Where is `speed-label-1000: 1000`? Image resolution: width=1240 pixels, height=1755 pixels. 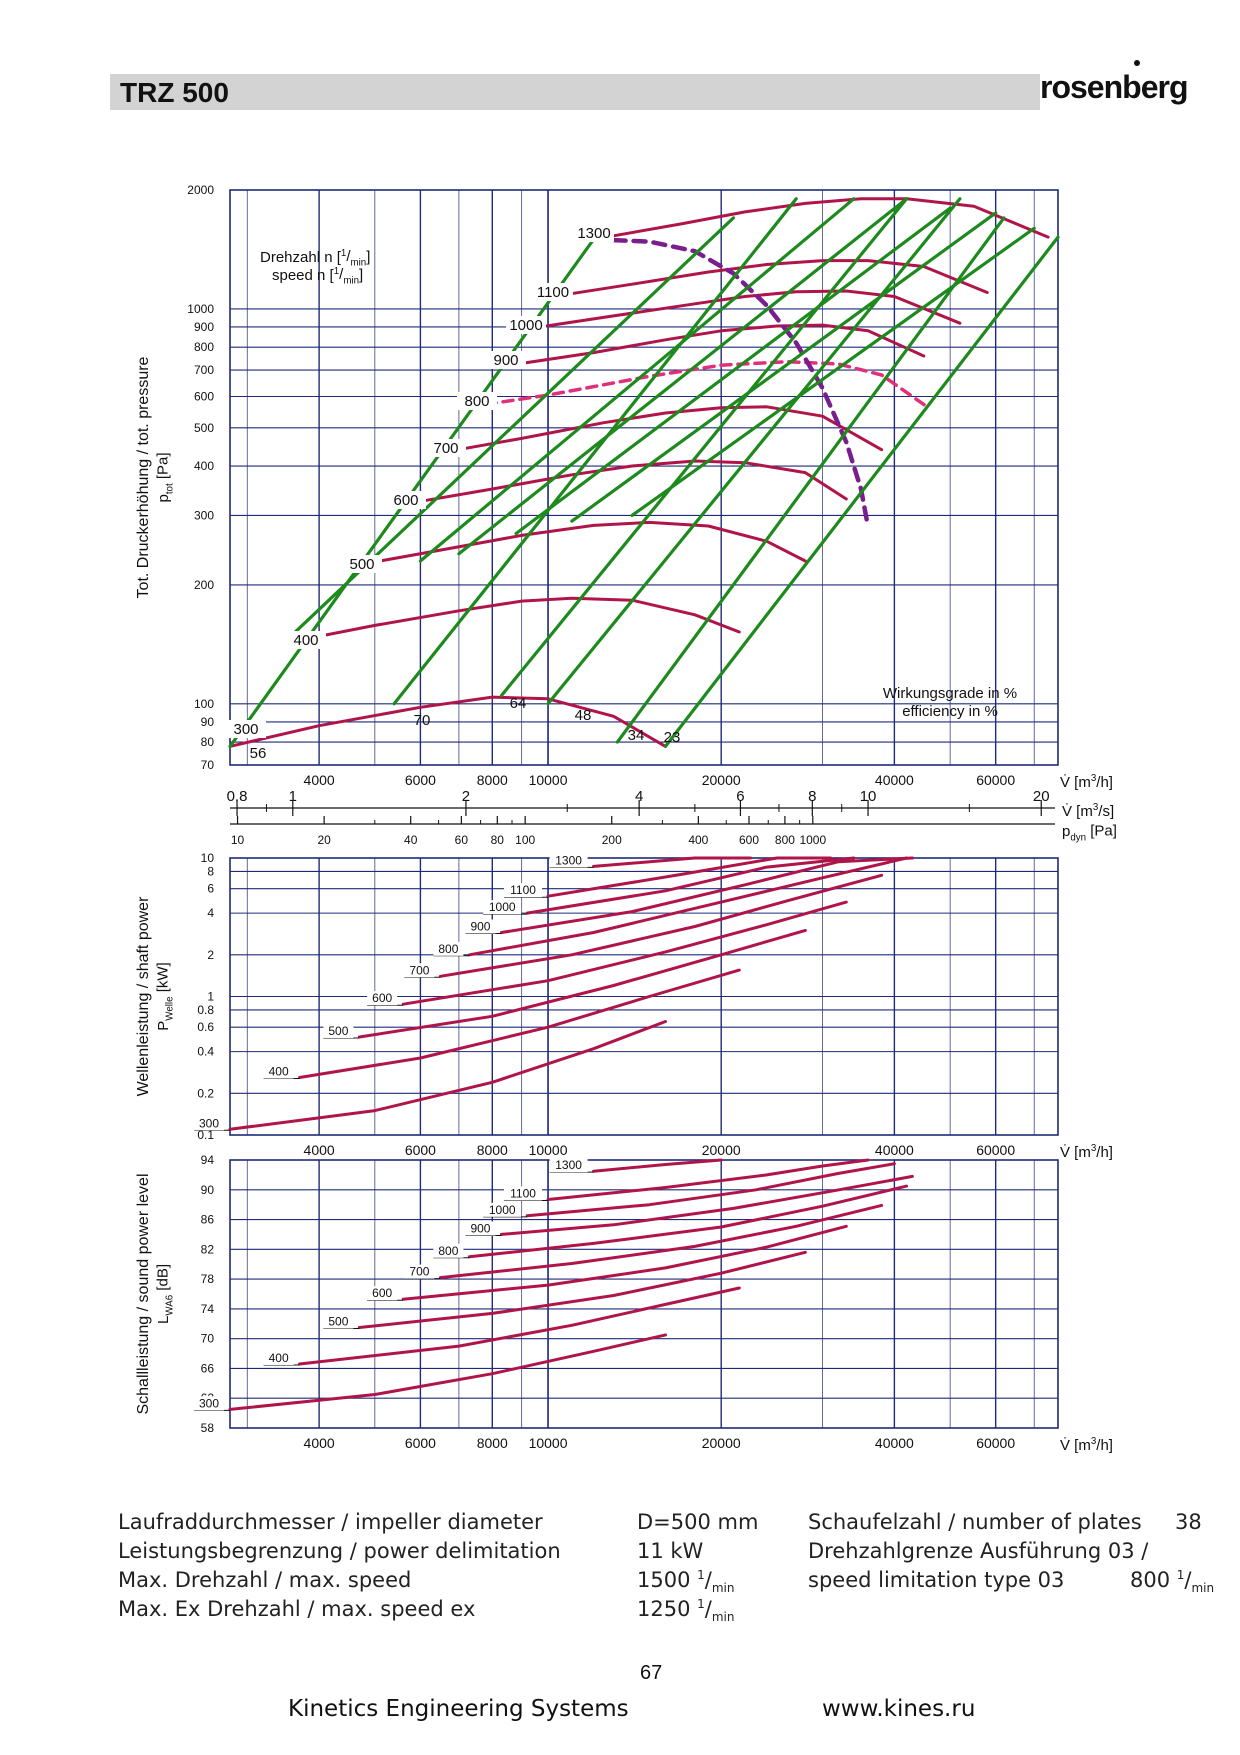
speed-label-1000: 1000 is located at coordinates (525, 325).